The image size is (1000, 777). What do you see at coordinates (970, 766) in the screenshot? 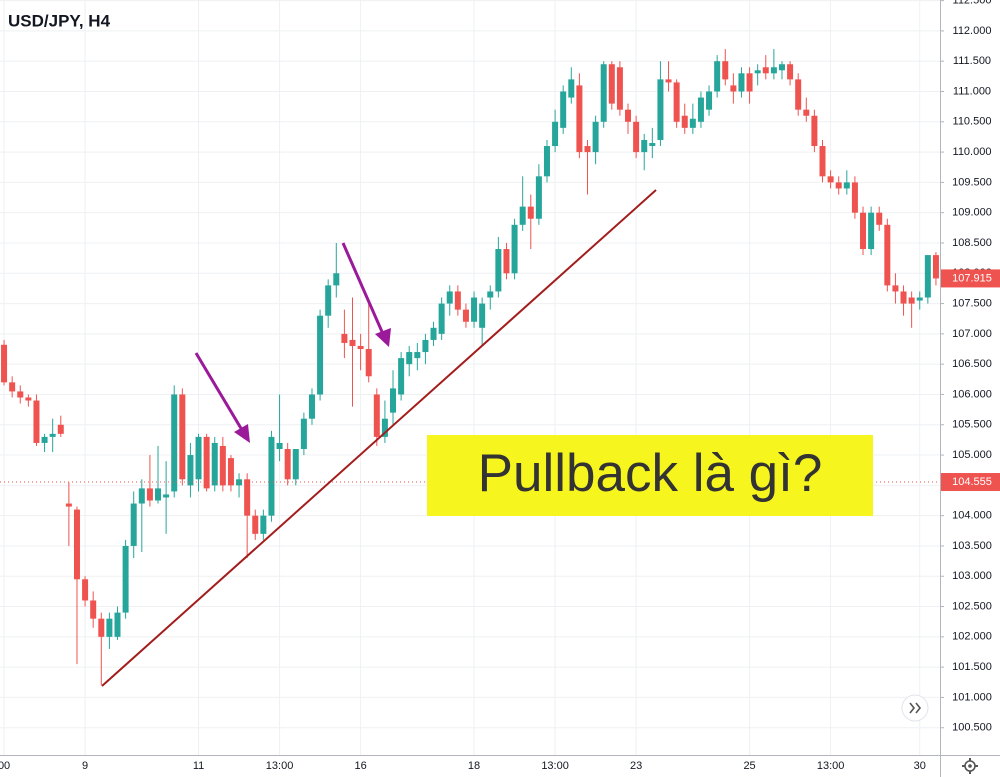
I see `settings-icon` at bounding box center [970, 766].